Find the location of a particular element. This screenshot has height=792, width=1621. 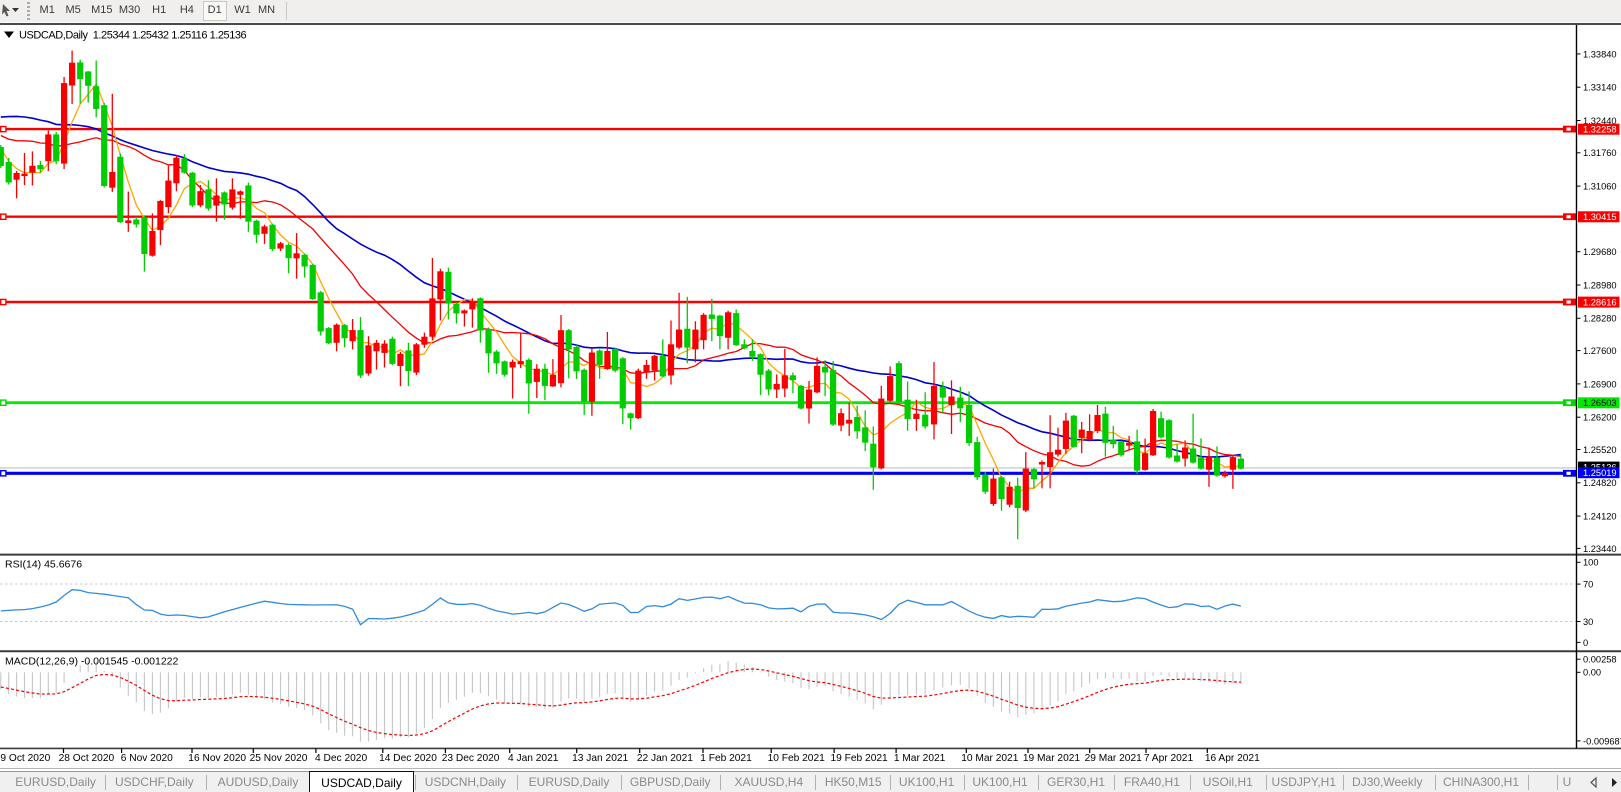

svg-text: 19 Mar 2021 is located at coordinates (1052, 758).